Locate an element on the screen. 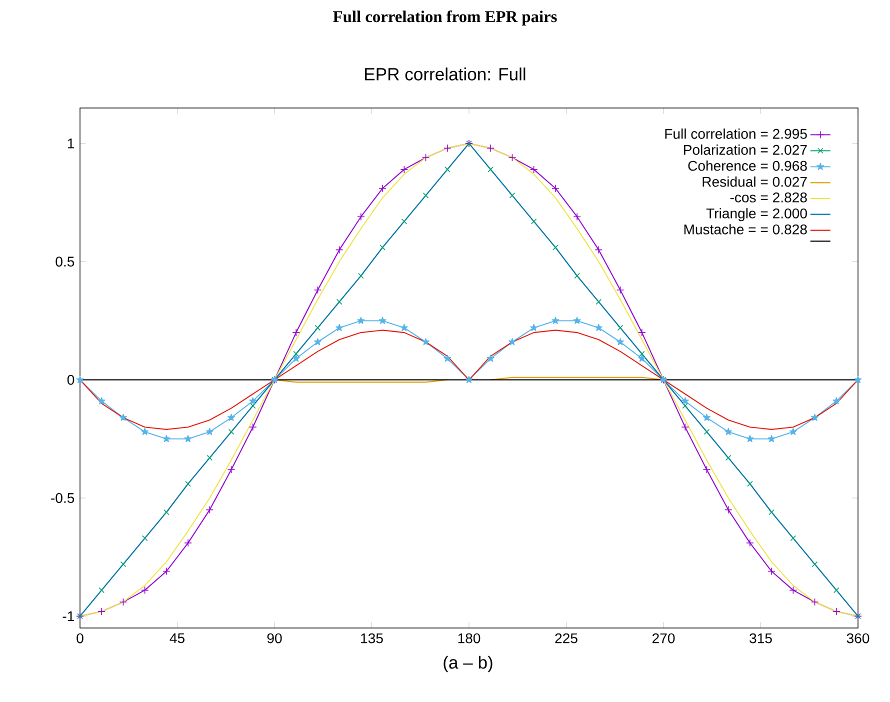 The height and width of the screenshot is (702, 890). chart-title: Full correlation from EPR pairs is located at coordinates (445, 18).